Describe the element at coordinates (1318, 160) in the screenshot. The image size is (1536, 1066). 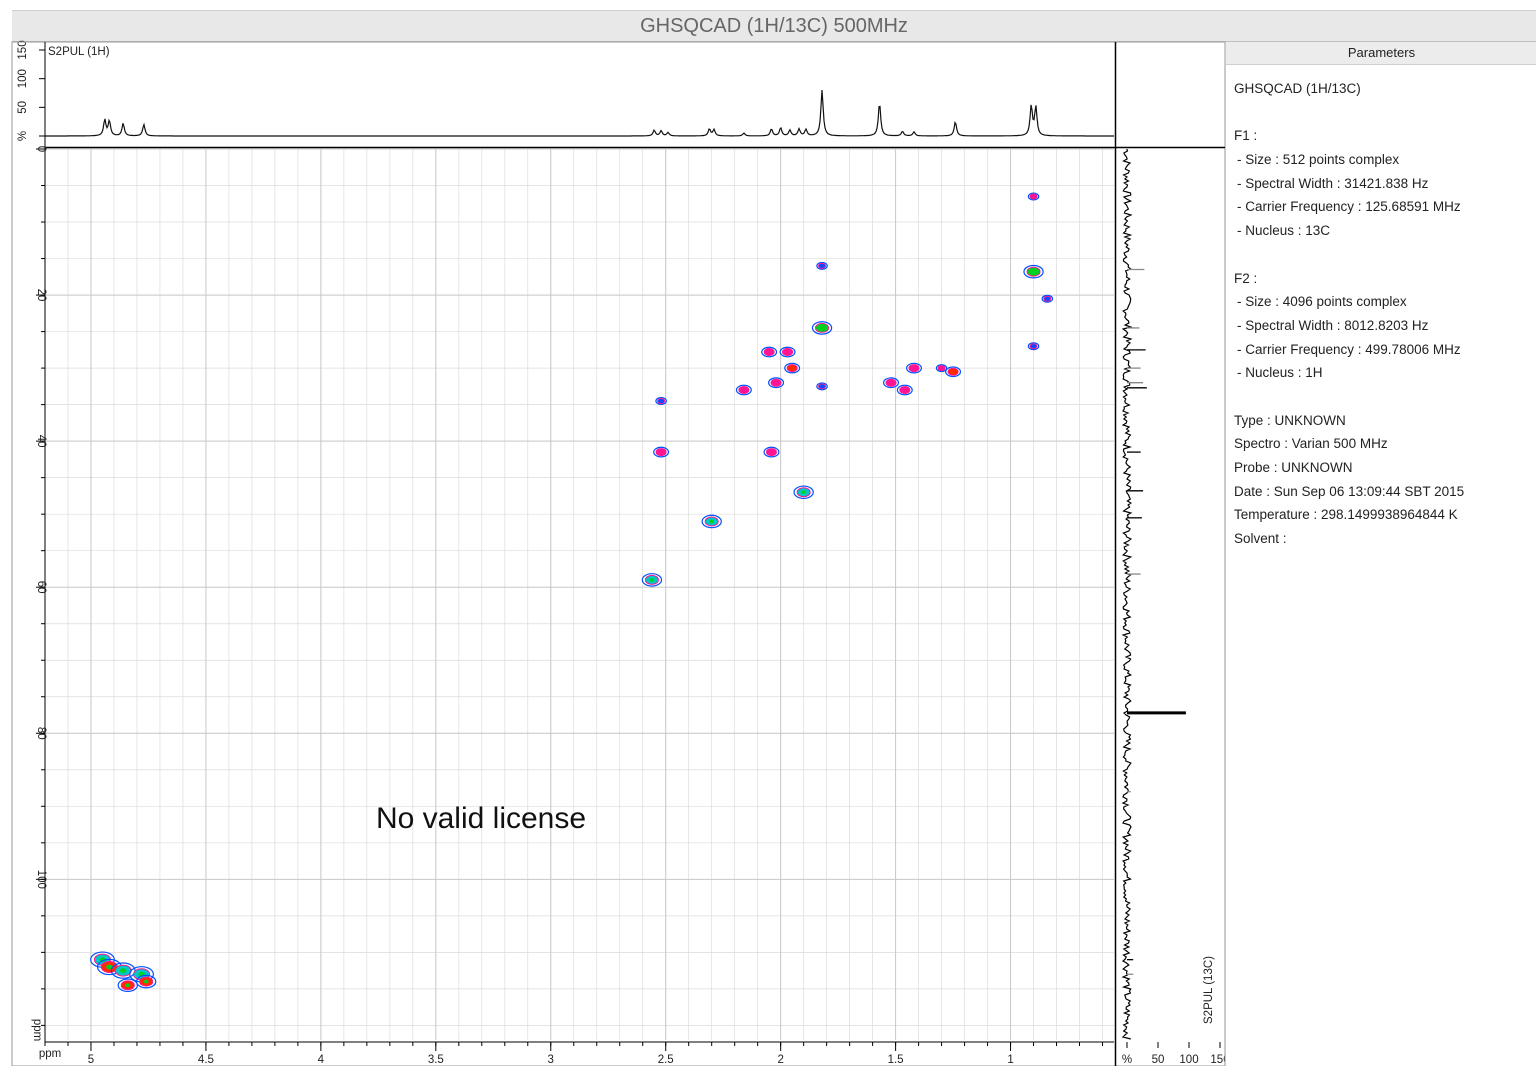
I see `parameter-line: - Size : 512 points complex` at that location.